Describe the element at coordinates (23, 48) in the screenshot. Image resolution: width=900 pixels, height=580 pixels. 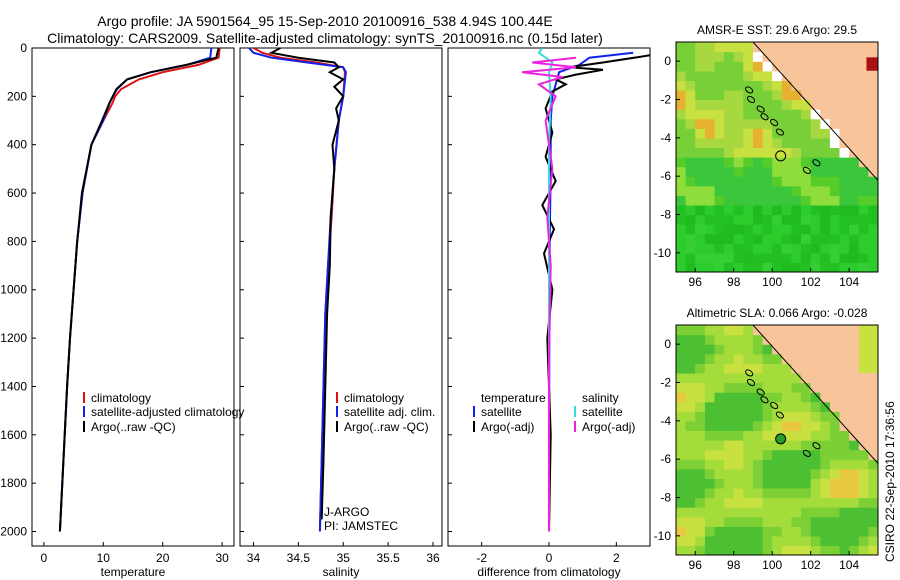
I see `temperature-panel-ytick-label: 0` at that location.